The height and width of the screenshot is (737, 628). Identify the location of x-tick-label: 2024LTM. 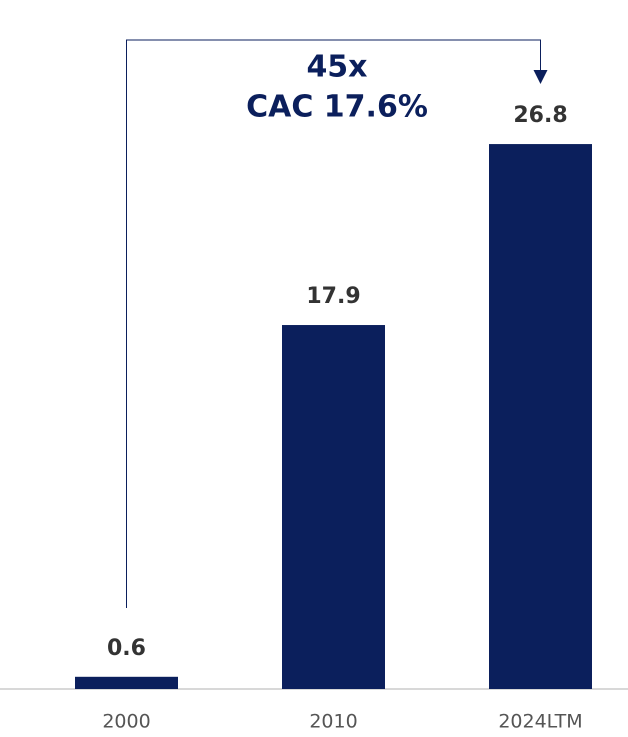
(540, 722).